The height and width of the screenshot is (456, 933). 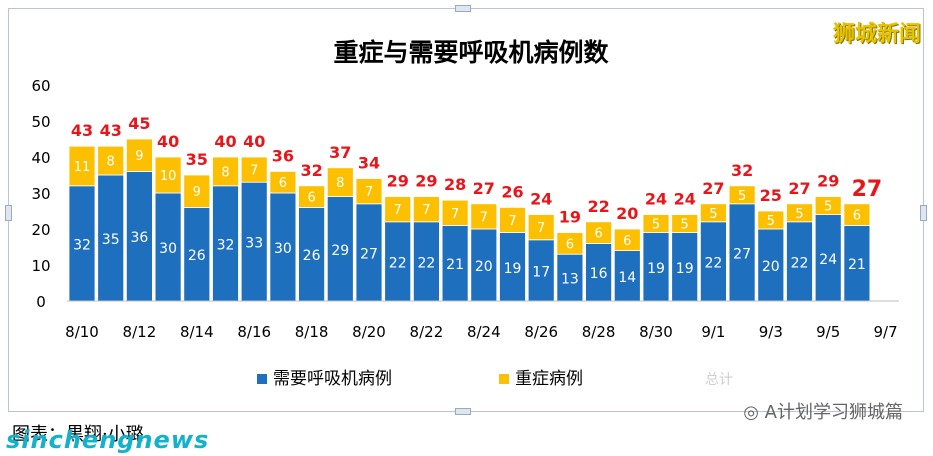 I want to click on watermark-top-right: 狮城新闻, so click(x=876, y=34).